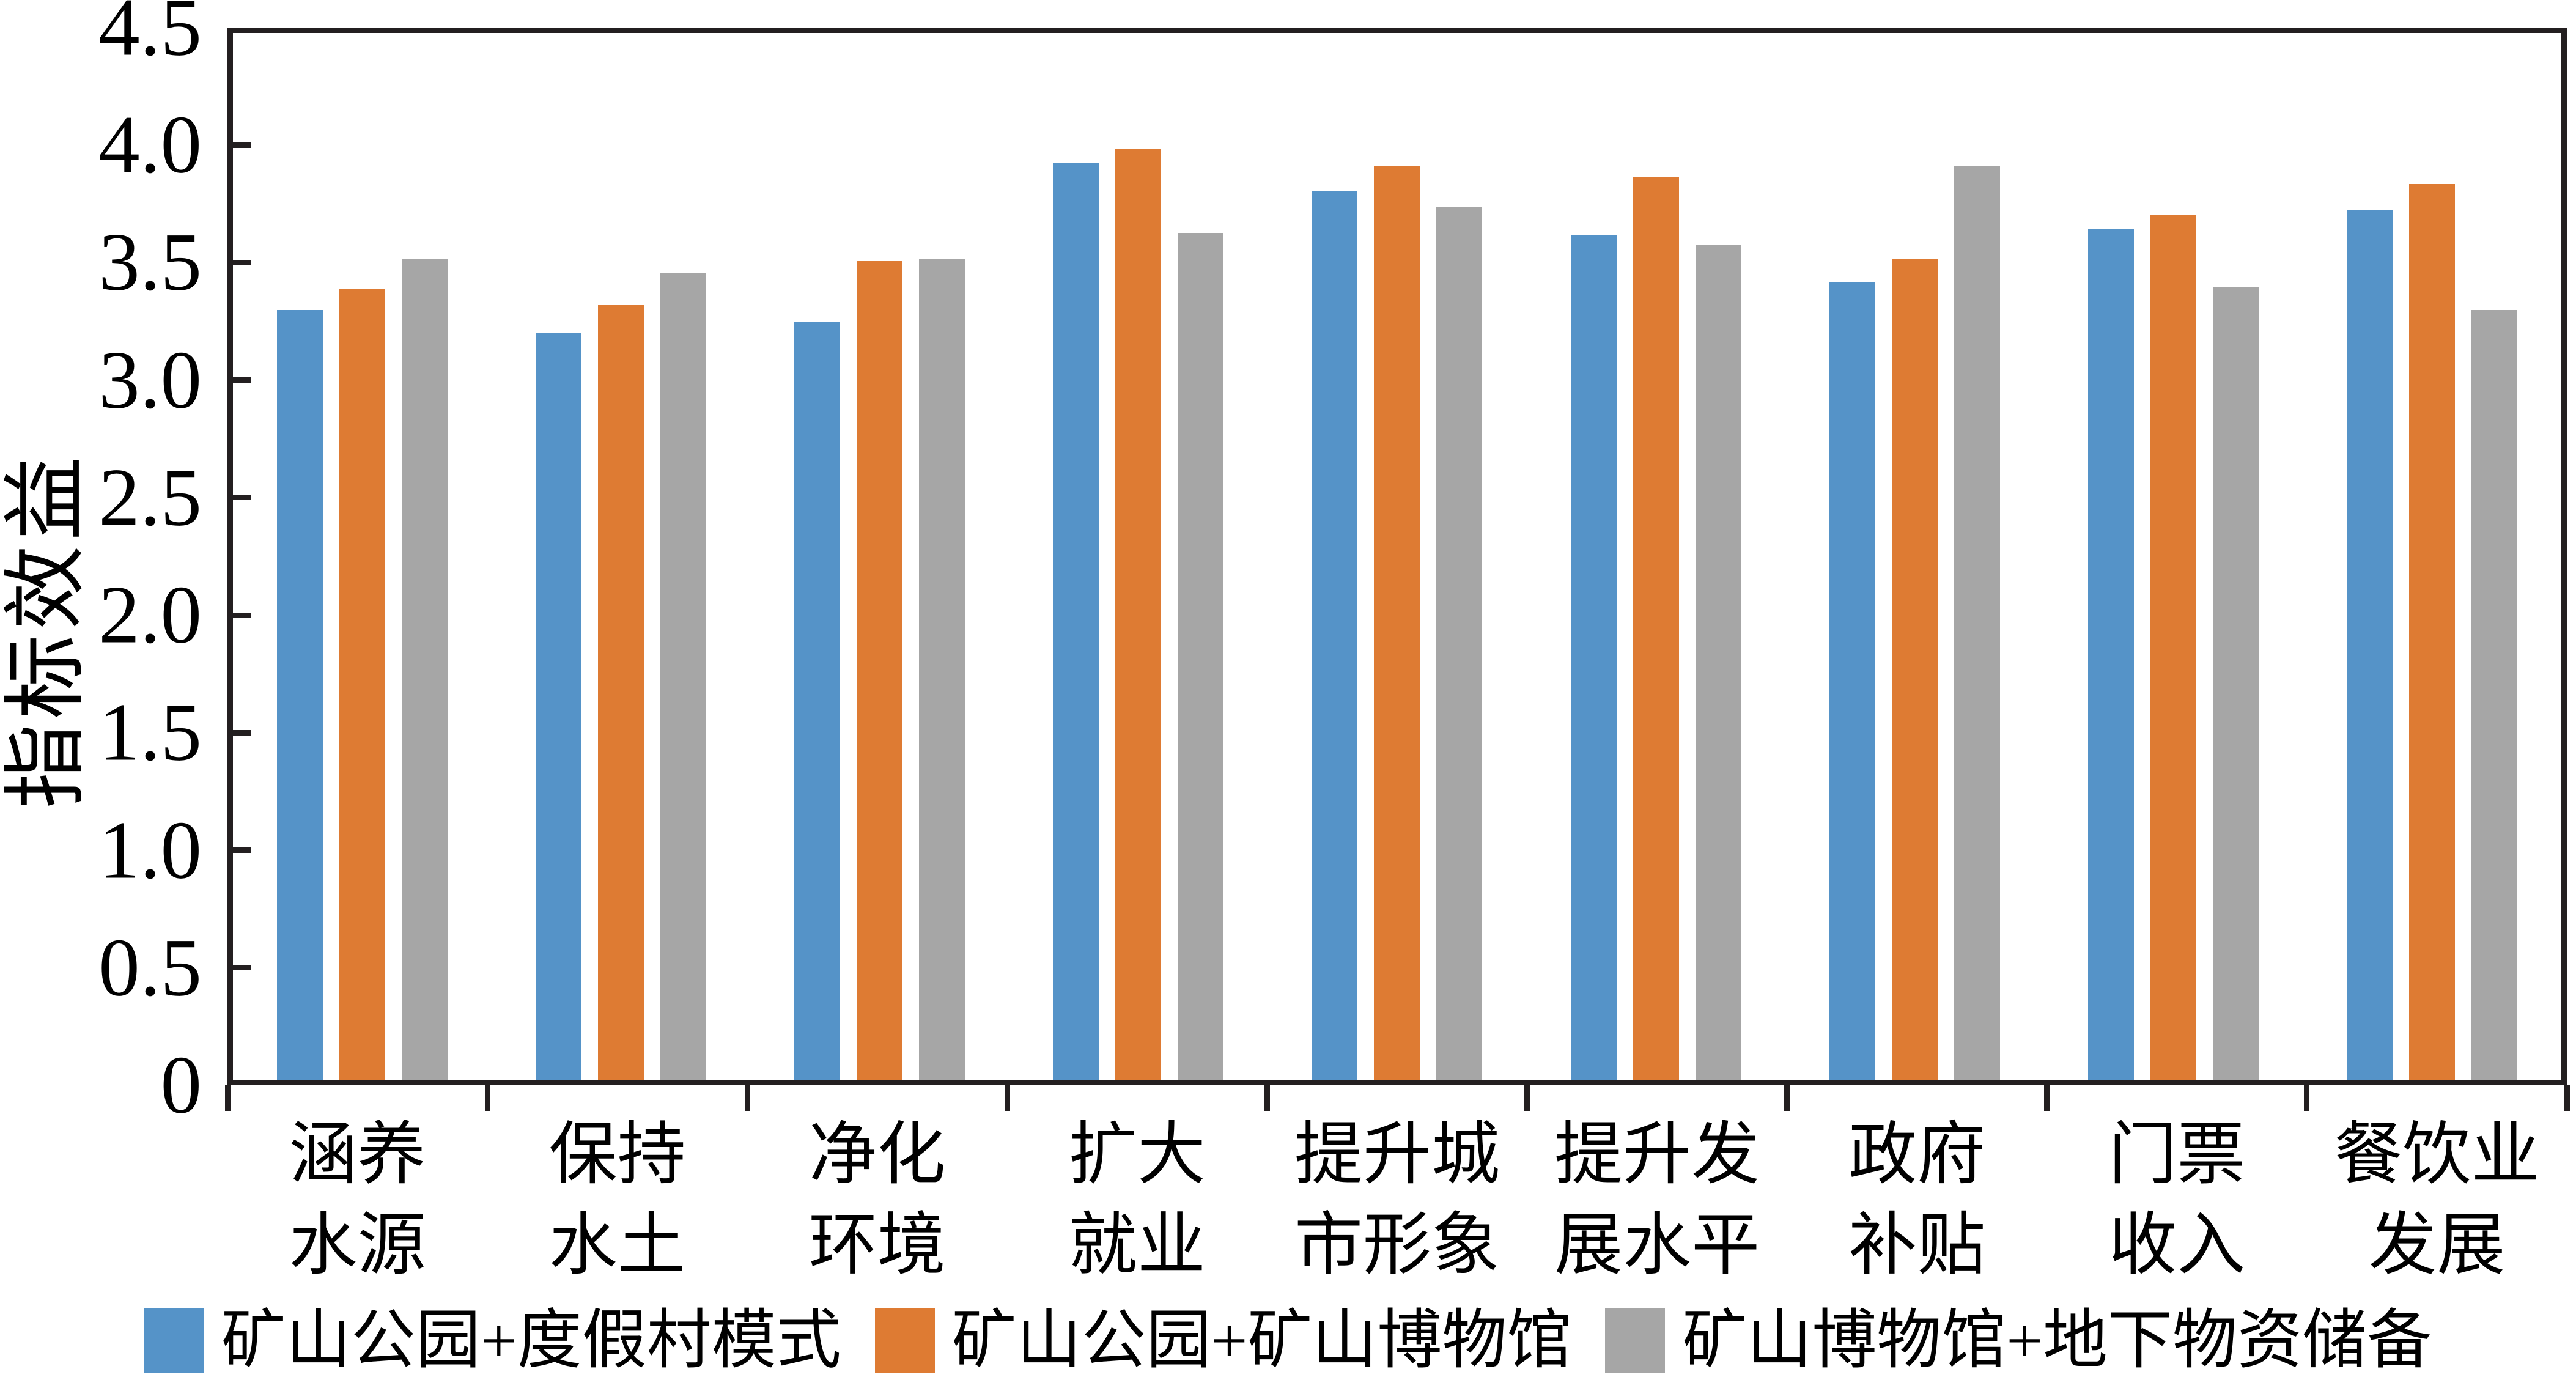 This screenshot has height=1391, width=2576. I want to click on y-tick-label-4.0: 4.0, so click(150, 145).